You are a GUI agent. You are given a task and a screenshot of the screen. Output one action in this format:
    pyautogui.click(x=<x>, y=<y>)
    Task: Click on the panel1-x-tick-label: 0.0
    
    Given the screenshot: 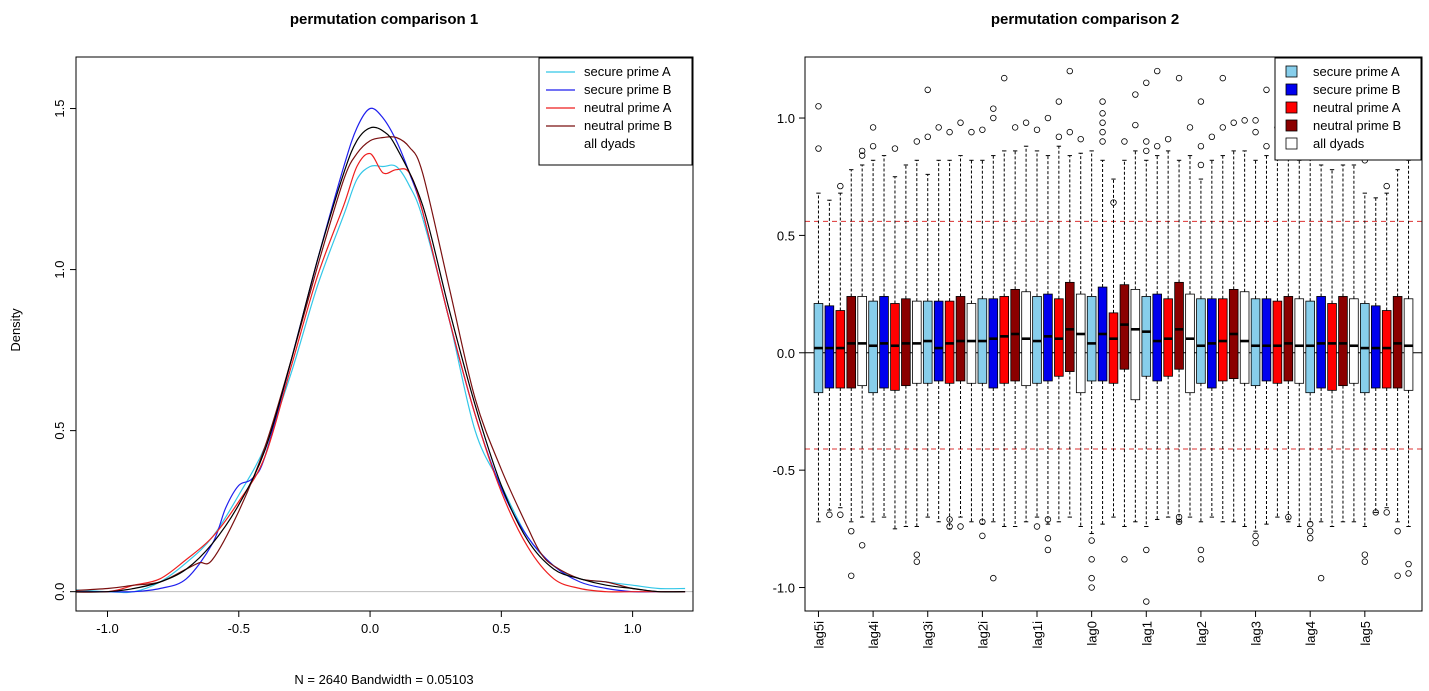 What is the action you would take?
    pyautogui.click(x=370, y=628)
    